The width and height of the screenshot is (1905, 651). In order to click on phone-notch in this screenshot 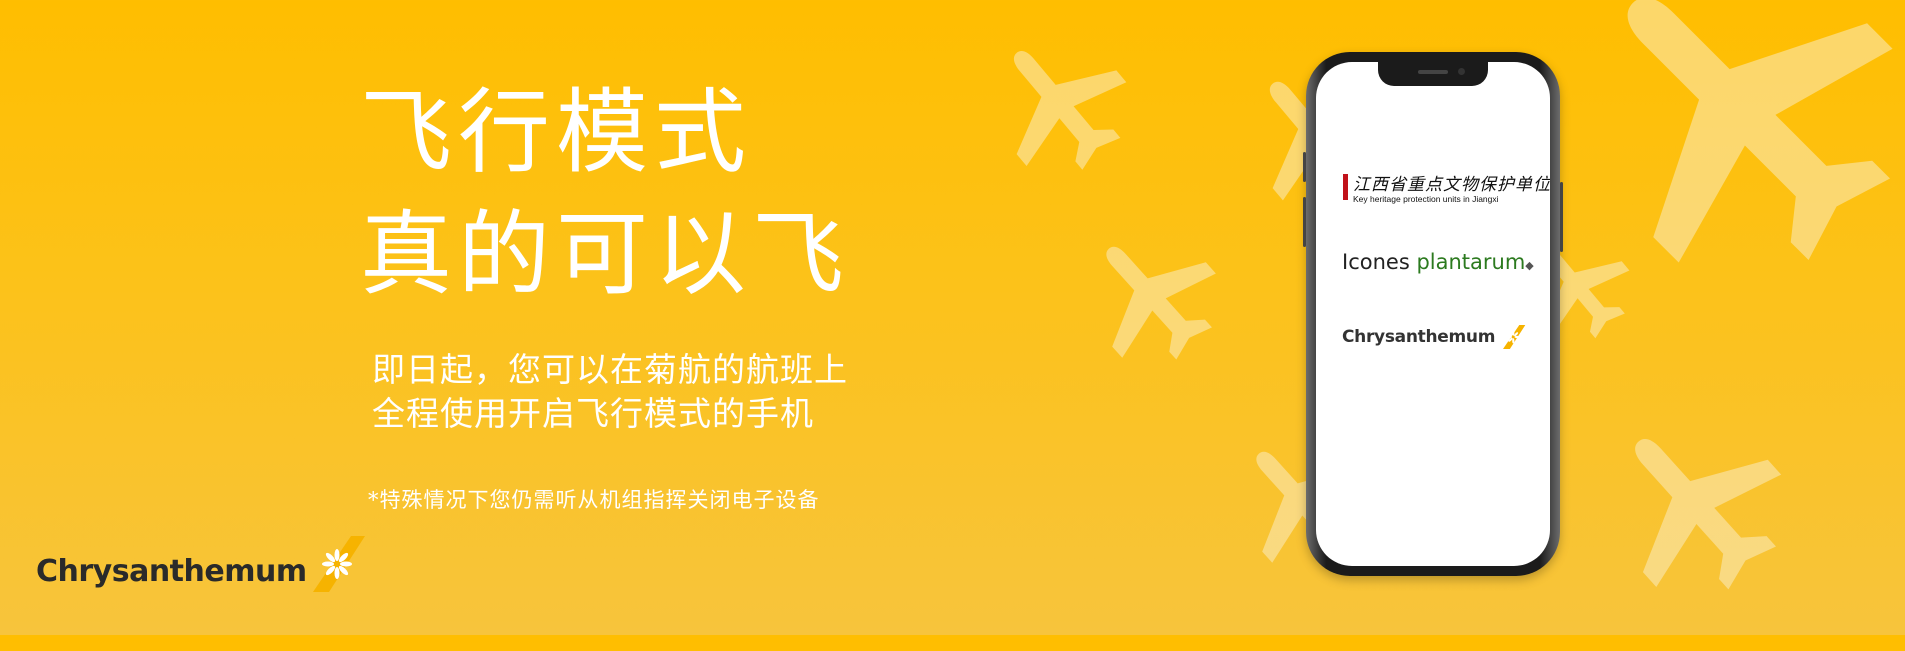, I will do `click(1433, 74)`.